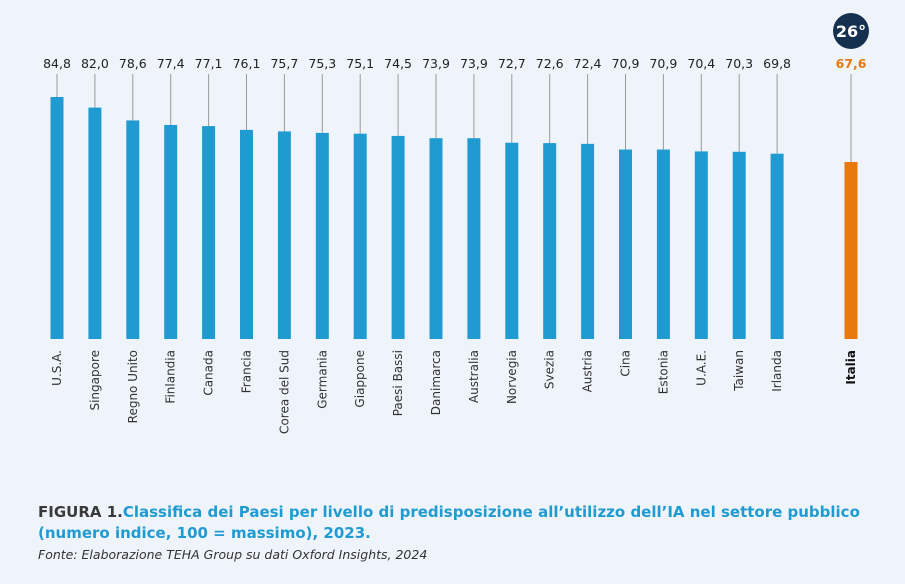  I want to click on value-label: 75,1, so click(360, 63).